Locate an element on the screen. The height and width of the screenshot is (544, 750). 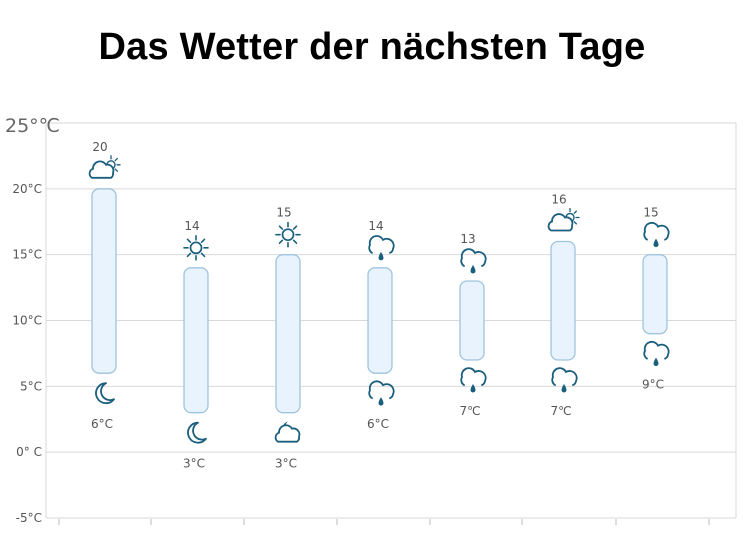
low-temp-label: 9°C is located at coordinates (653, 385).